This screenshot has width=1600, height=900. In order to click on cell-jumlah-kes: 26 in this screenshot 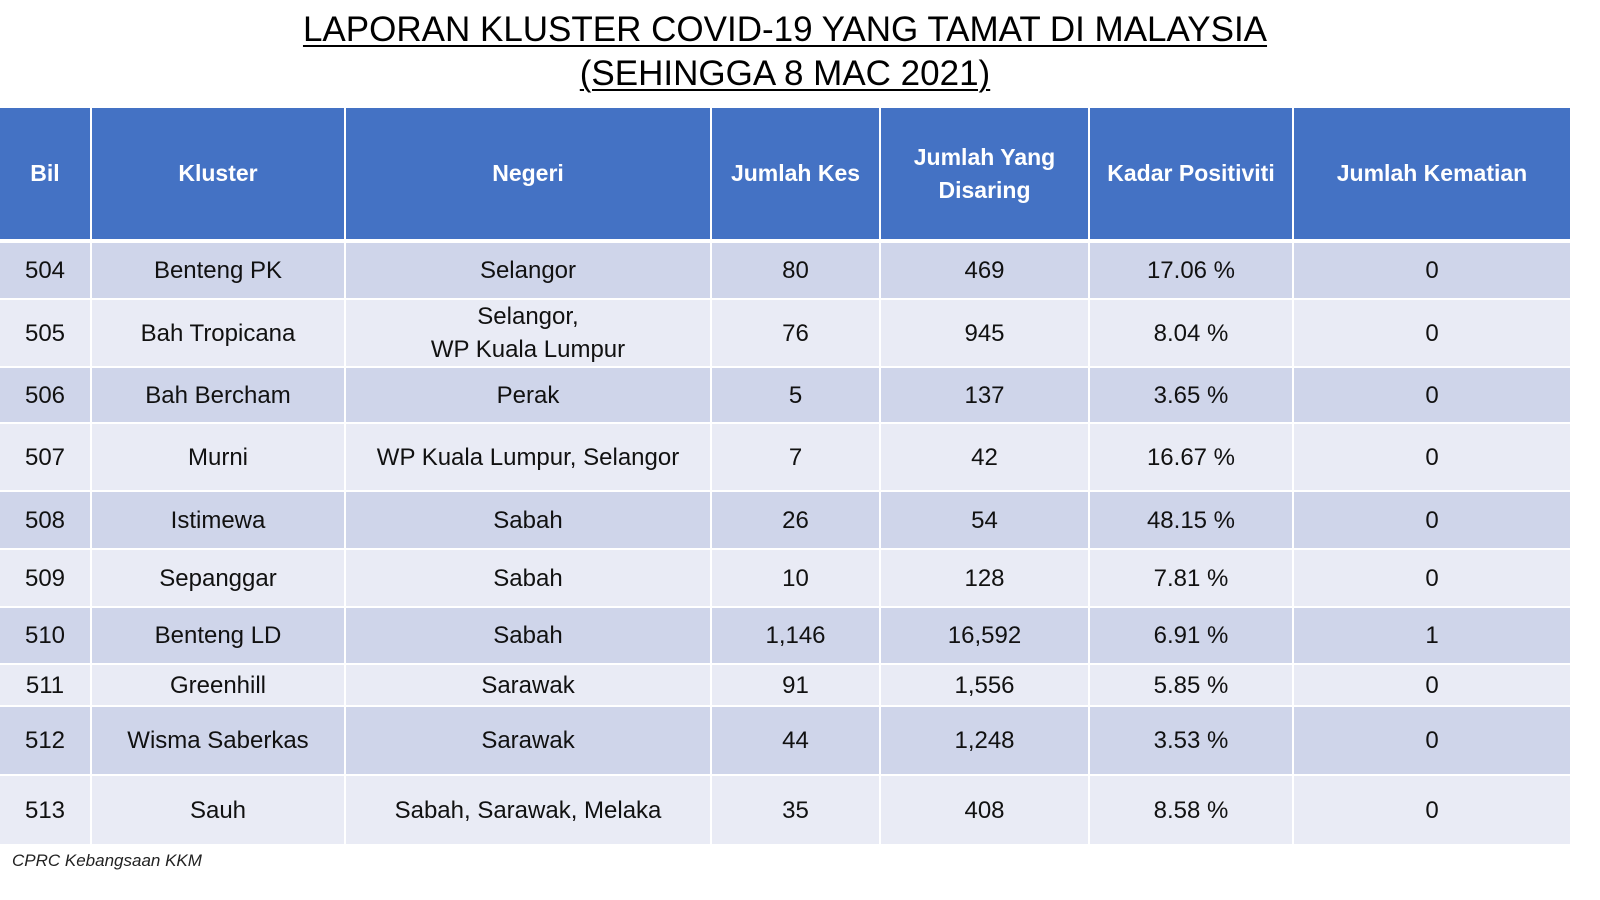, I will do `click(796, 520)`.